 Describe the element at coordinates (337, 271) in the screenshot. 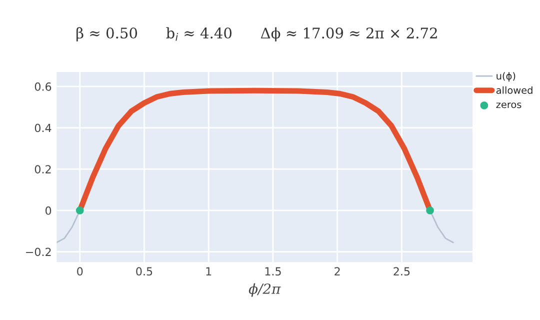

I see `x-tick-label: 2` at that location.